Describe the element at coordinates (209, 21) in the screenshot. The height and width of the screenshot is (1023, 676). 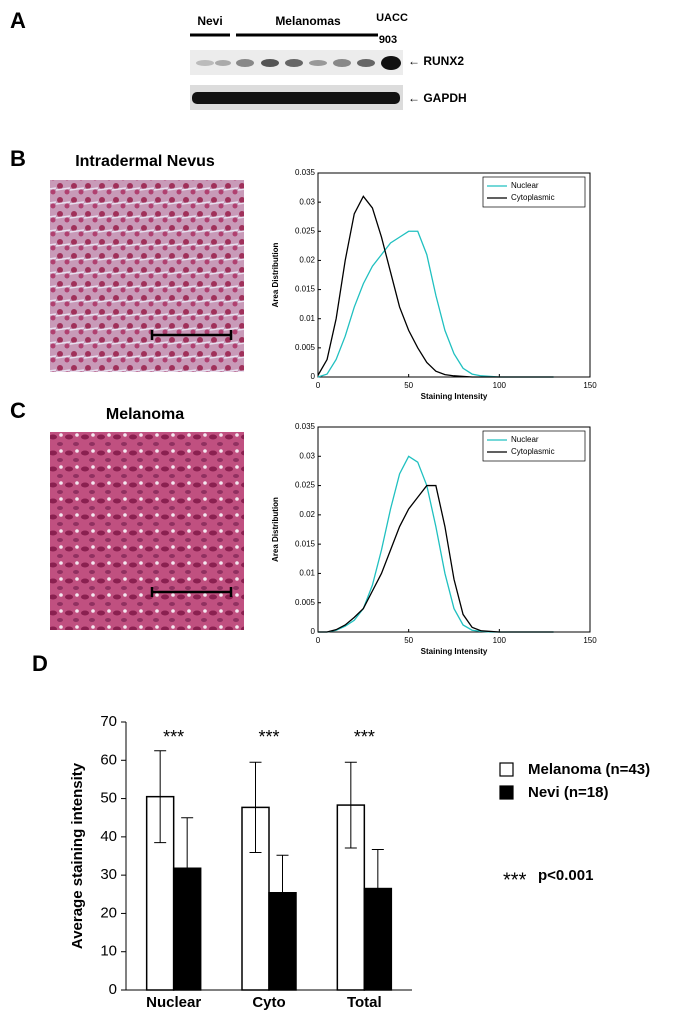
I see `blot-group: Nevi` at that location.